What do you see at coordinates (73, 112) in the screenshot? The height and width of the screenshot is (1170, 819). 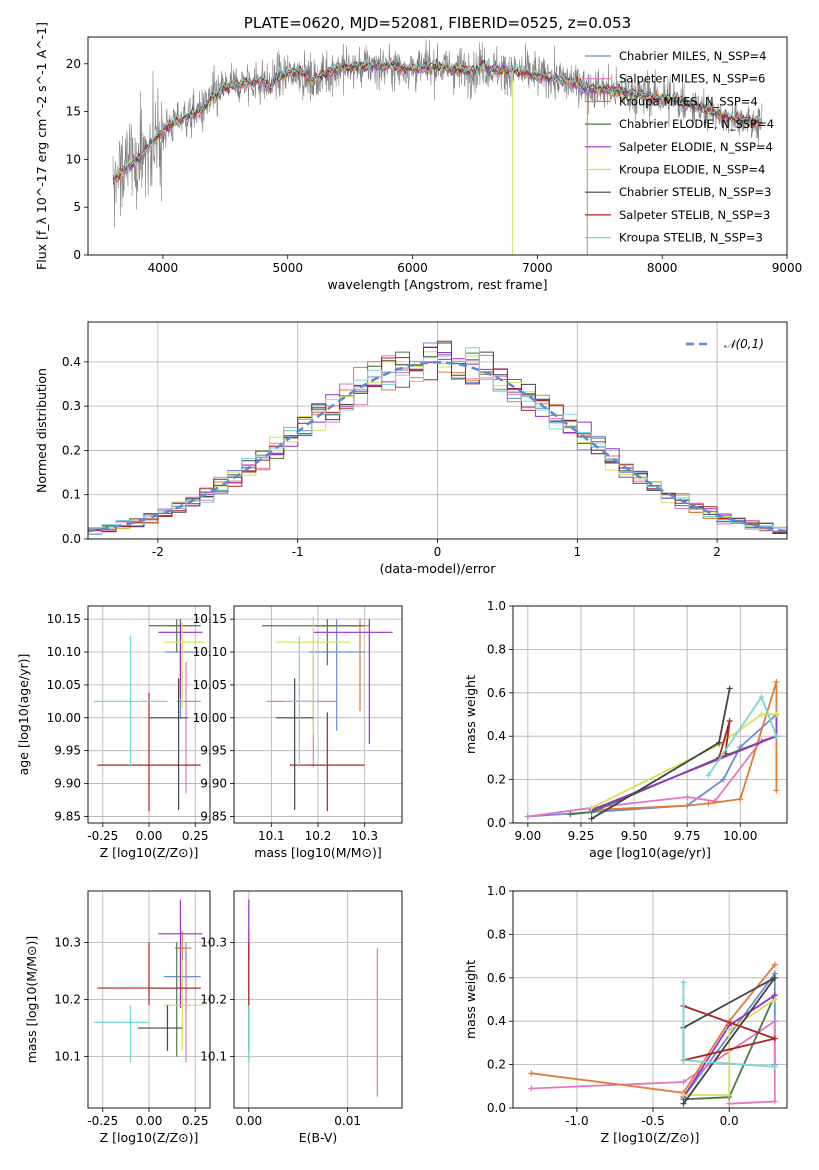 I see `y-tick-label: 15` at bounding box center [73, 112].